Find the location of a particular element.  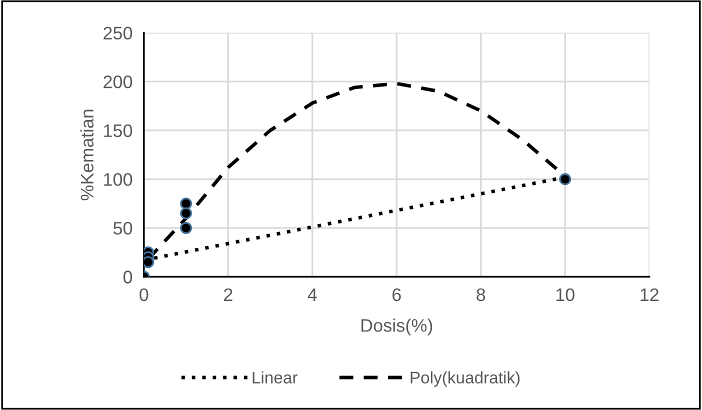

legend-label: Linear is located at coordinates (275, 377).